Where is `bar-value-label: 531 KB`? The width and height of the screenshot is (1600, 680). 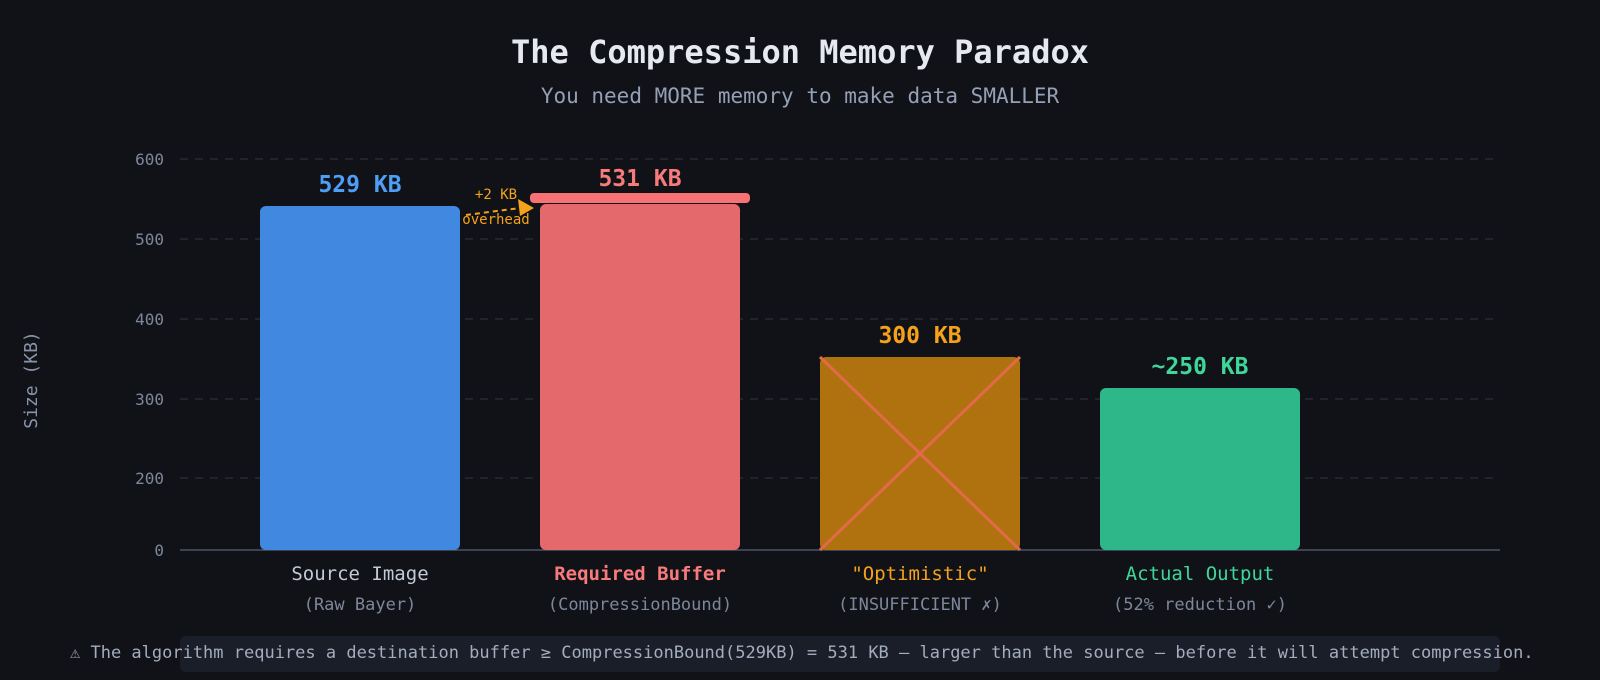 bar-value-label: 531 KB is located at coordinates (639, 179).